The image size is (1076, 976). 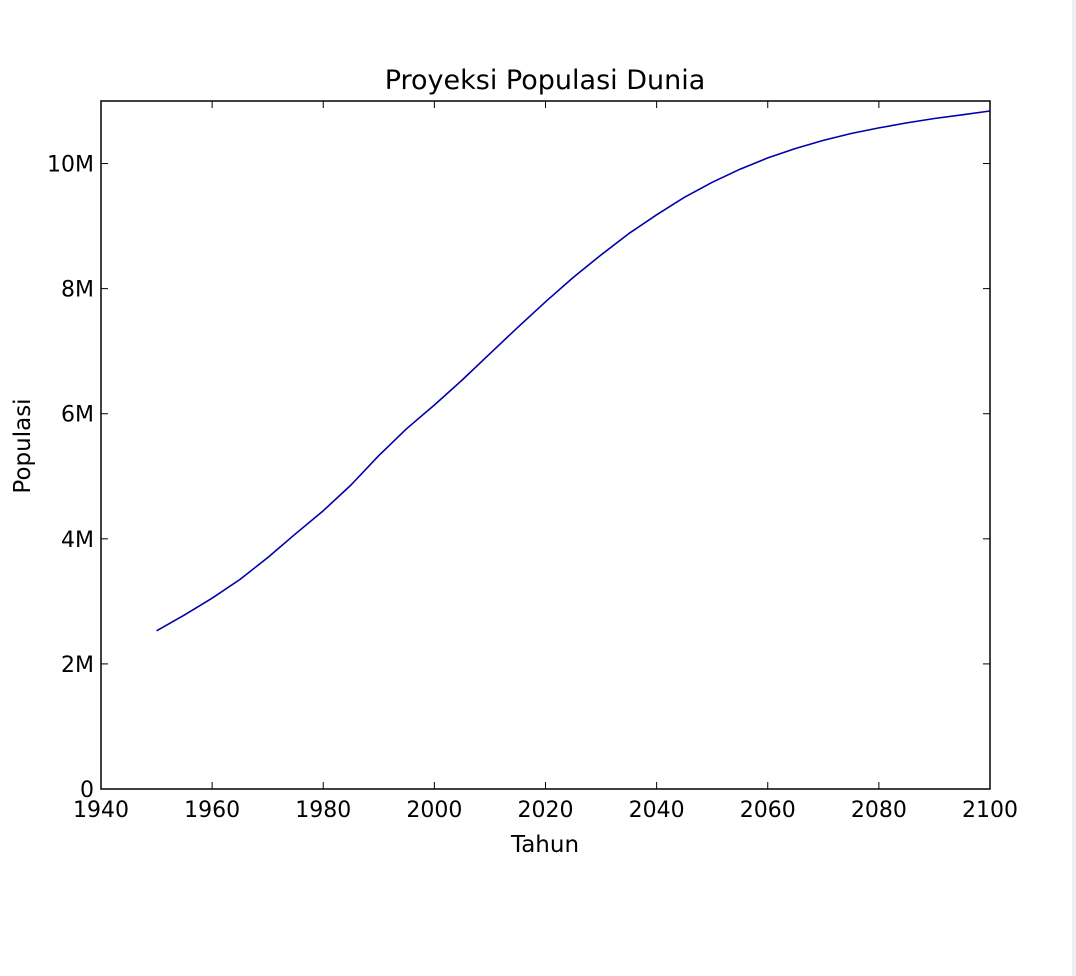 I want to click on y-tick-label: 4M, so click(x=77, y=540).